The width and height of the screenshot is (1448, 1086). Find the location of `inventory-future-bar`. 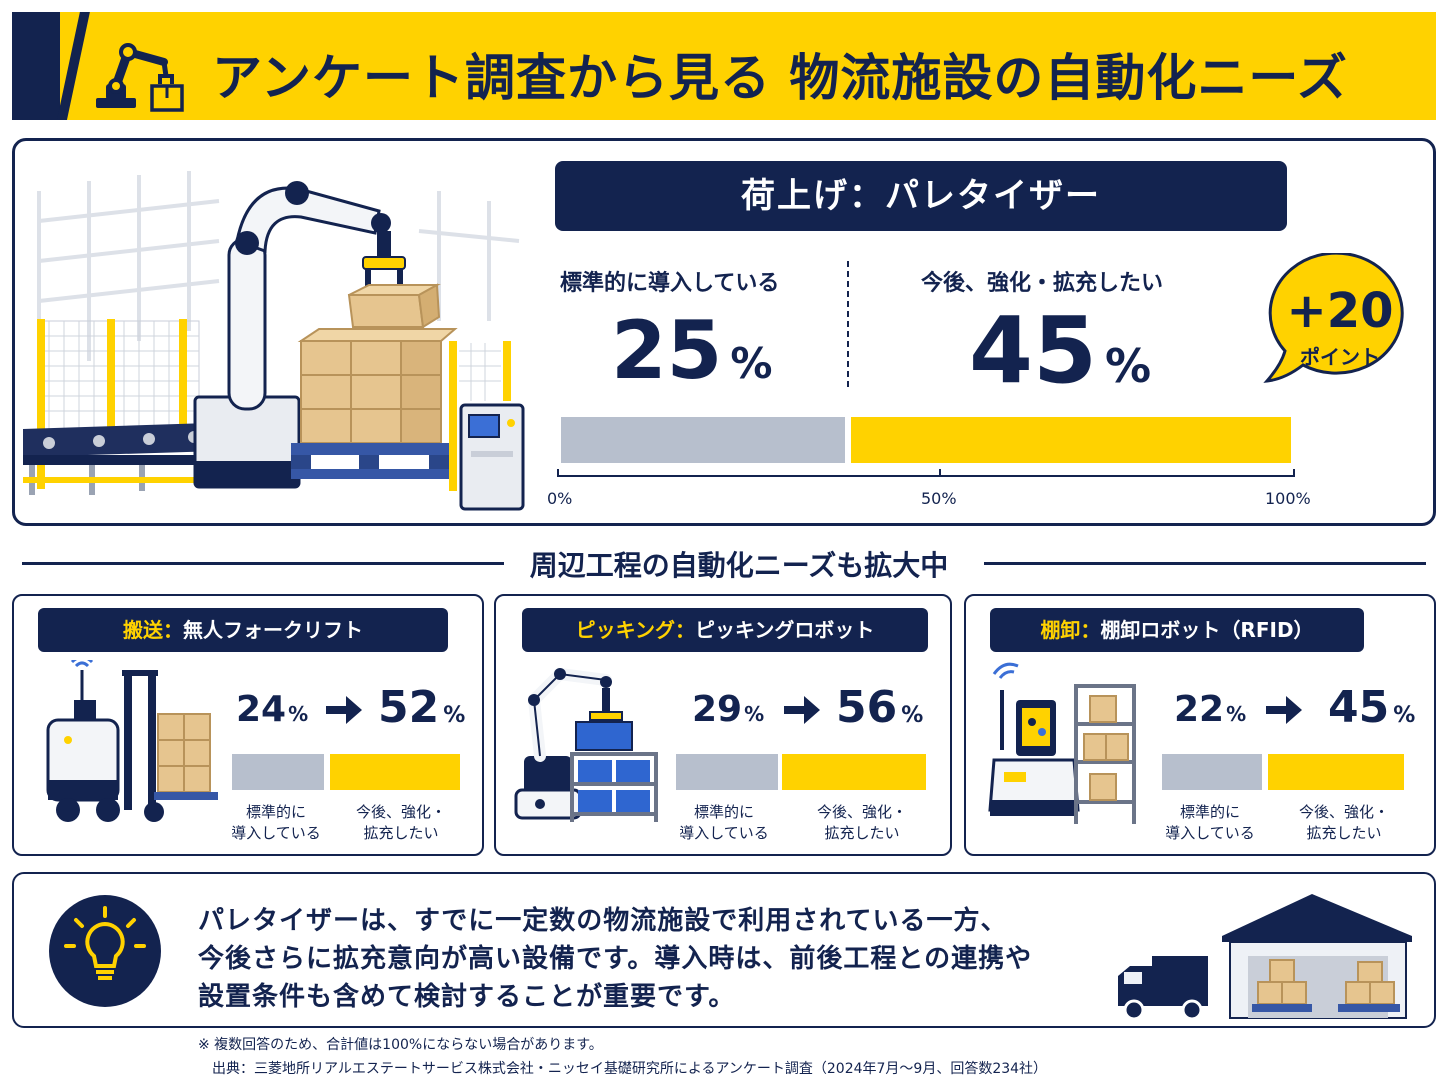

inventory-future-bar is located at coordinates (1336, 772).